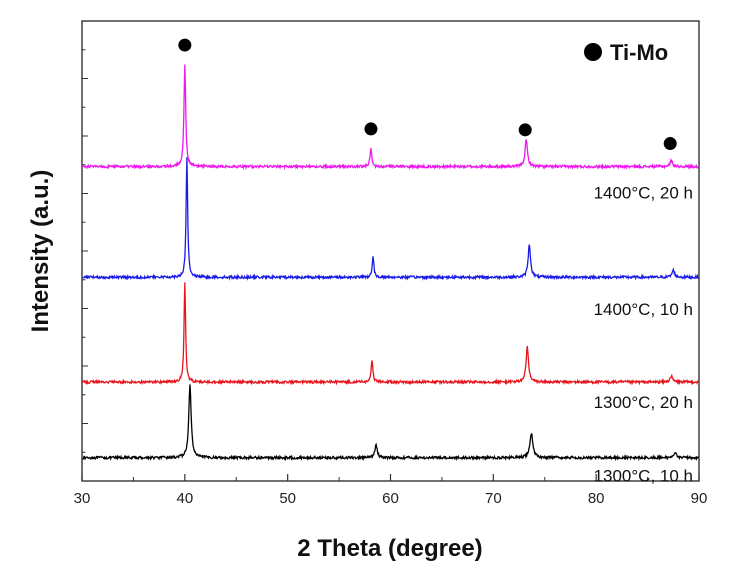  What do you see at coordinates (639, 52) in the screenshot?
I see `legend-label: Ti-Mo` at bounding box center [639, 52].